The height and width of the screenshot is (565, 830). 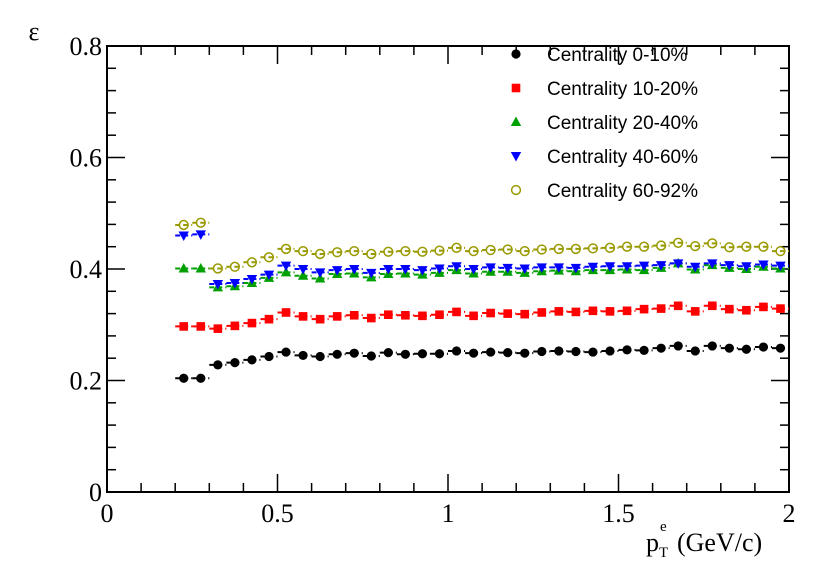 What do you see at coordinates (86, 158) in the screenshot?
I see `y-tick-label: 0.6` at bounding box center [86, 158].